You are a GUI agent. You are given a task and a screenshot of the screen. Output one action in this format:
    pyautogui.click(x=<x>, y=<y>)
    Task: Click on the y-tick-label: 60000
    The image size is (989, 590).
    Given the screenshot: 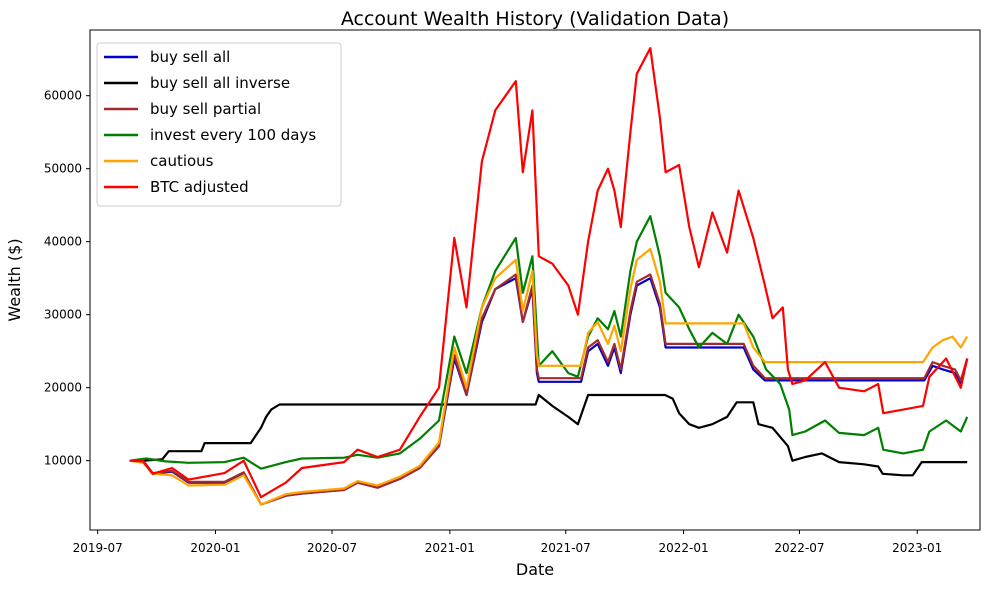 What is the action you would take?
    pyautogui.click(x=63, y=96)
    